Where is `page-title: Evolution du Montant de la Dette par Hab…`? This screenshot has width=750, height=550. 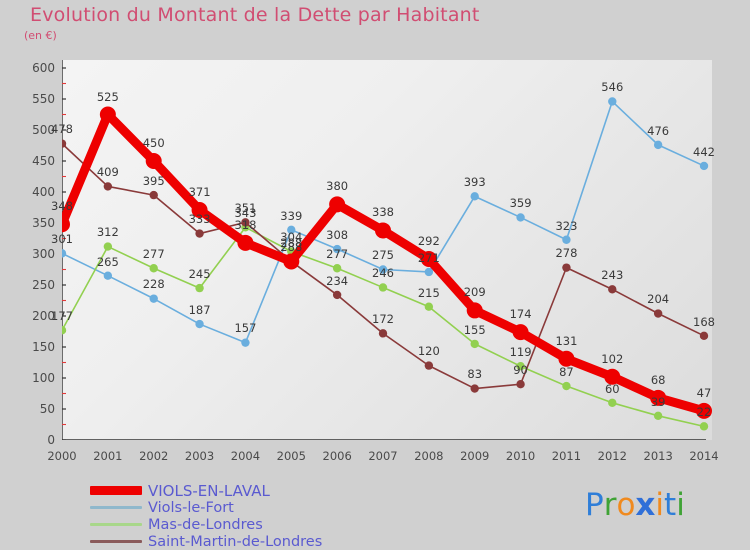 page-title: Evolution du Montant de la Dette par Hab… is located at coordinates (255, 15).